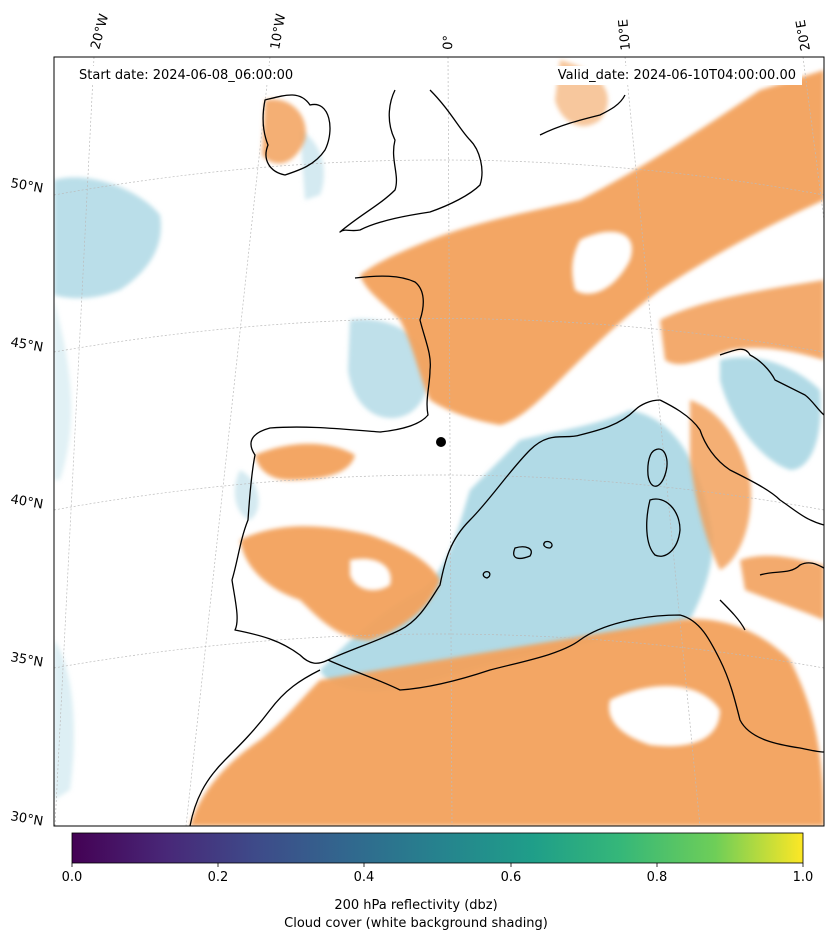 The image size is (832, 943). Describe the element at coordinates (364, 877) in the screenshot. I see `colorbar-tick-label: 0.4` at that location.